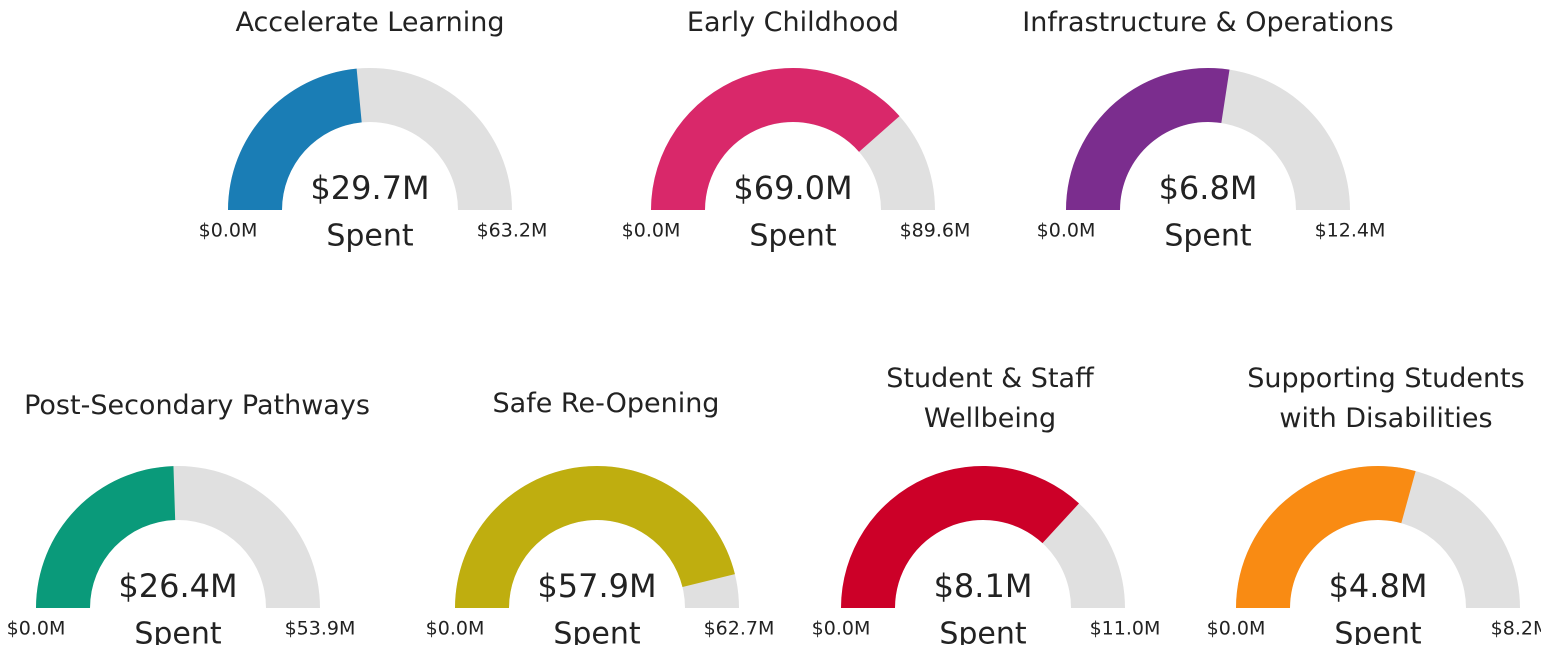  I want to click on gauge-title: Post-Secondary Pathways, so click(197, 405).